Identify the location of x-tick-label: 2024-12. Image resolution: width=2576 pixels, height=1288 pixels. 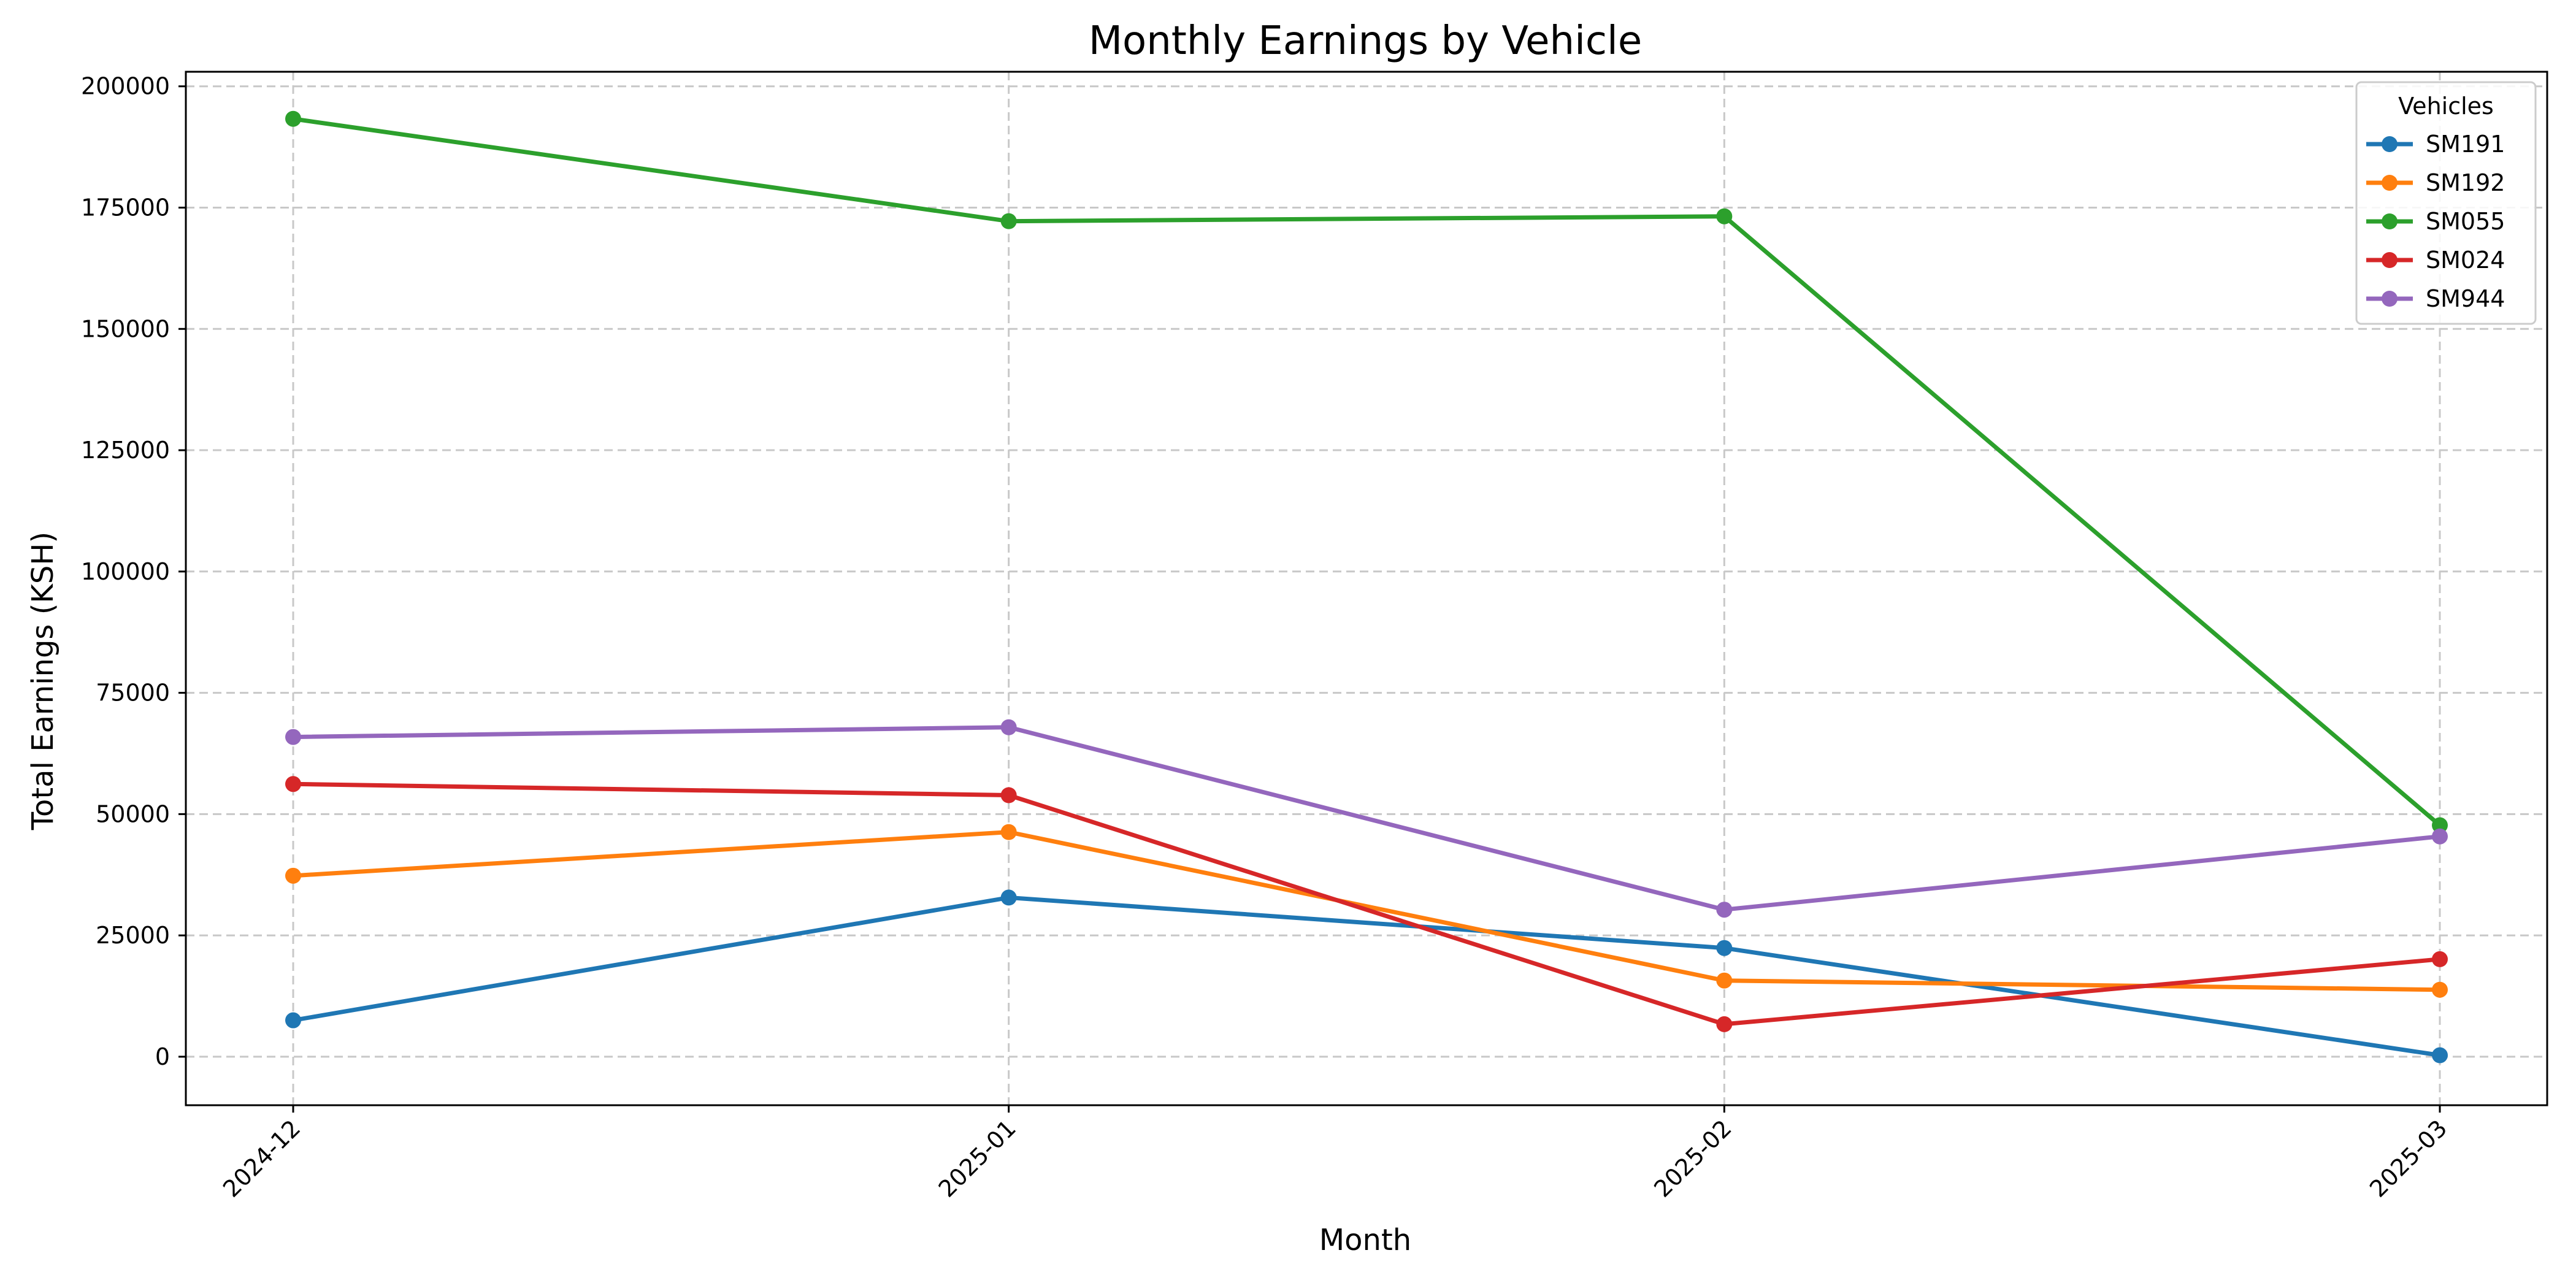
(261, 1158).